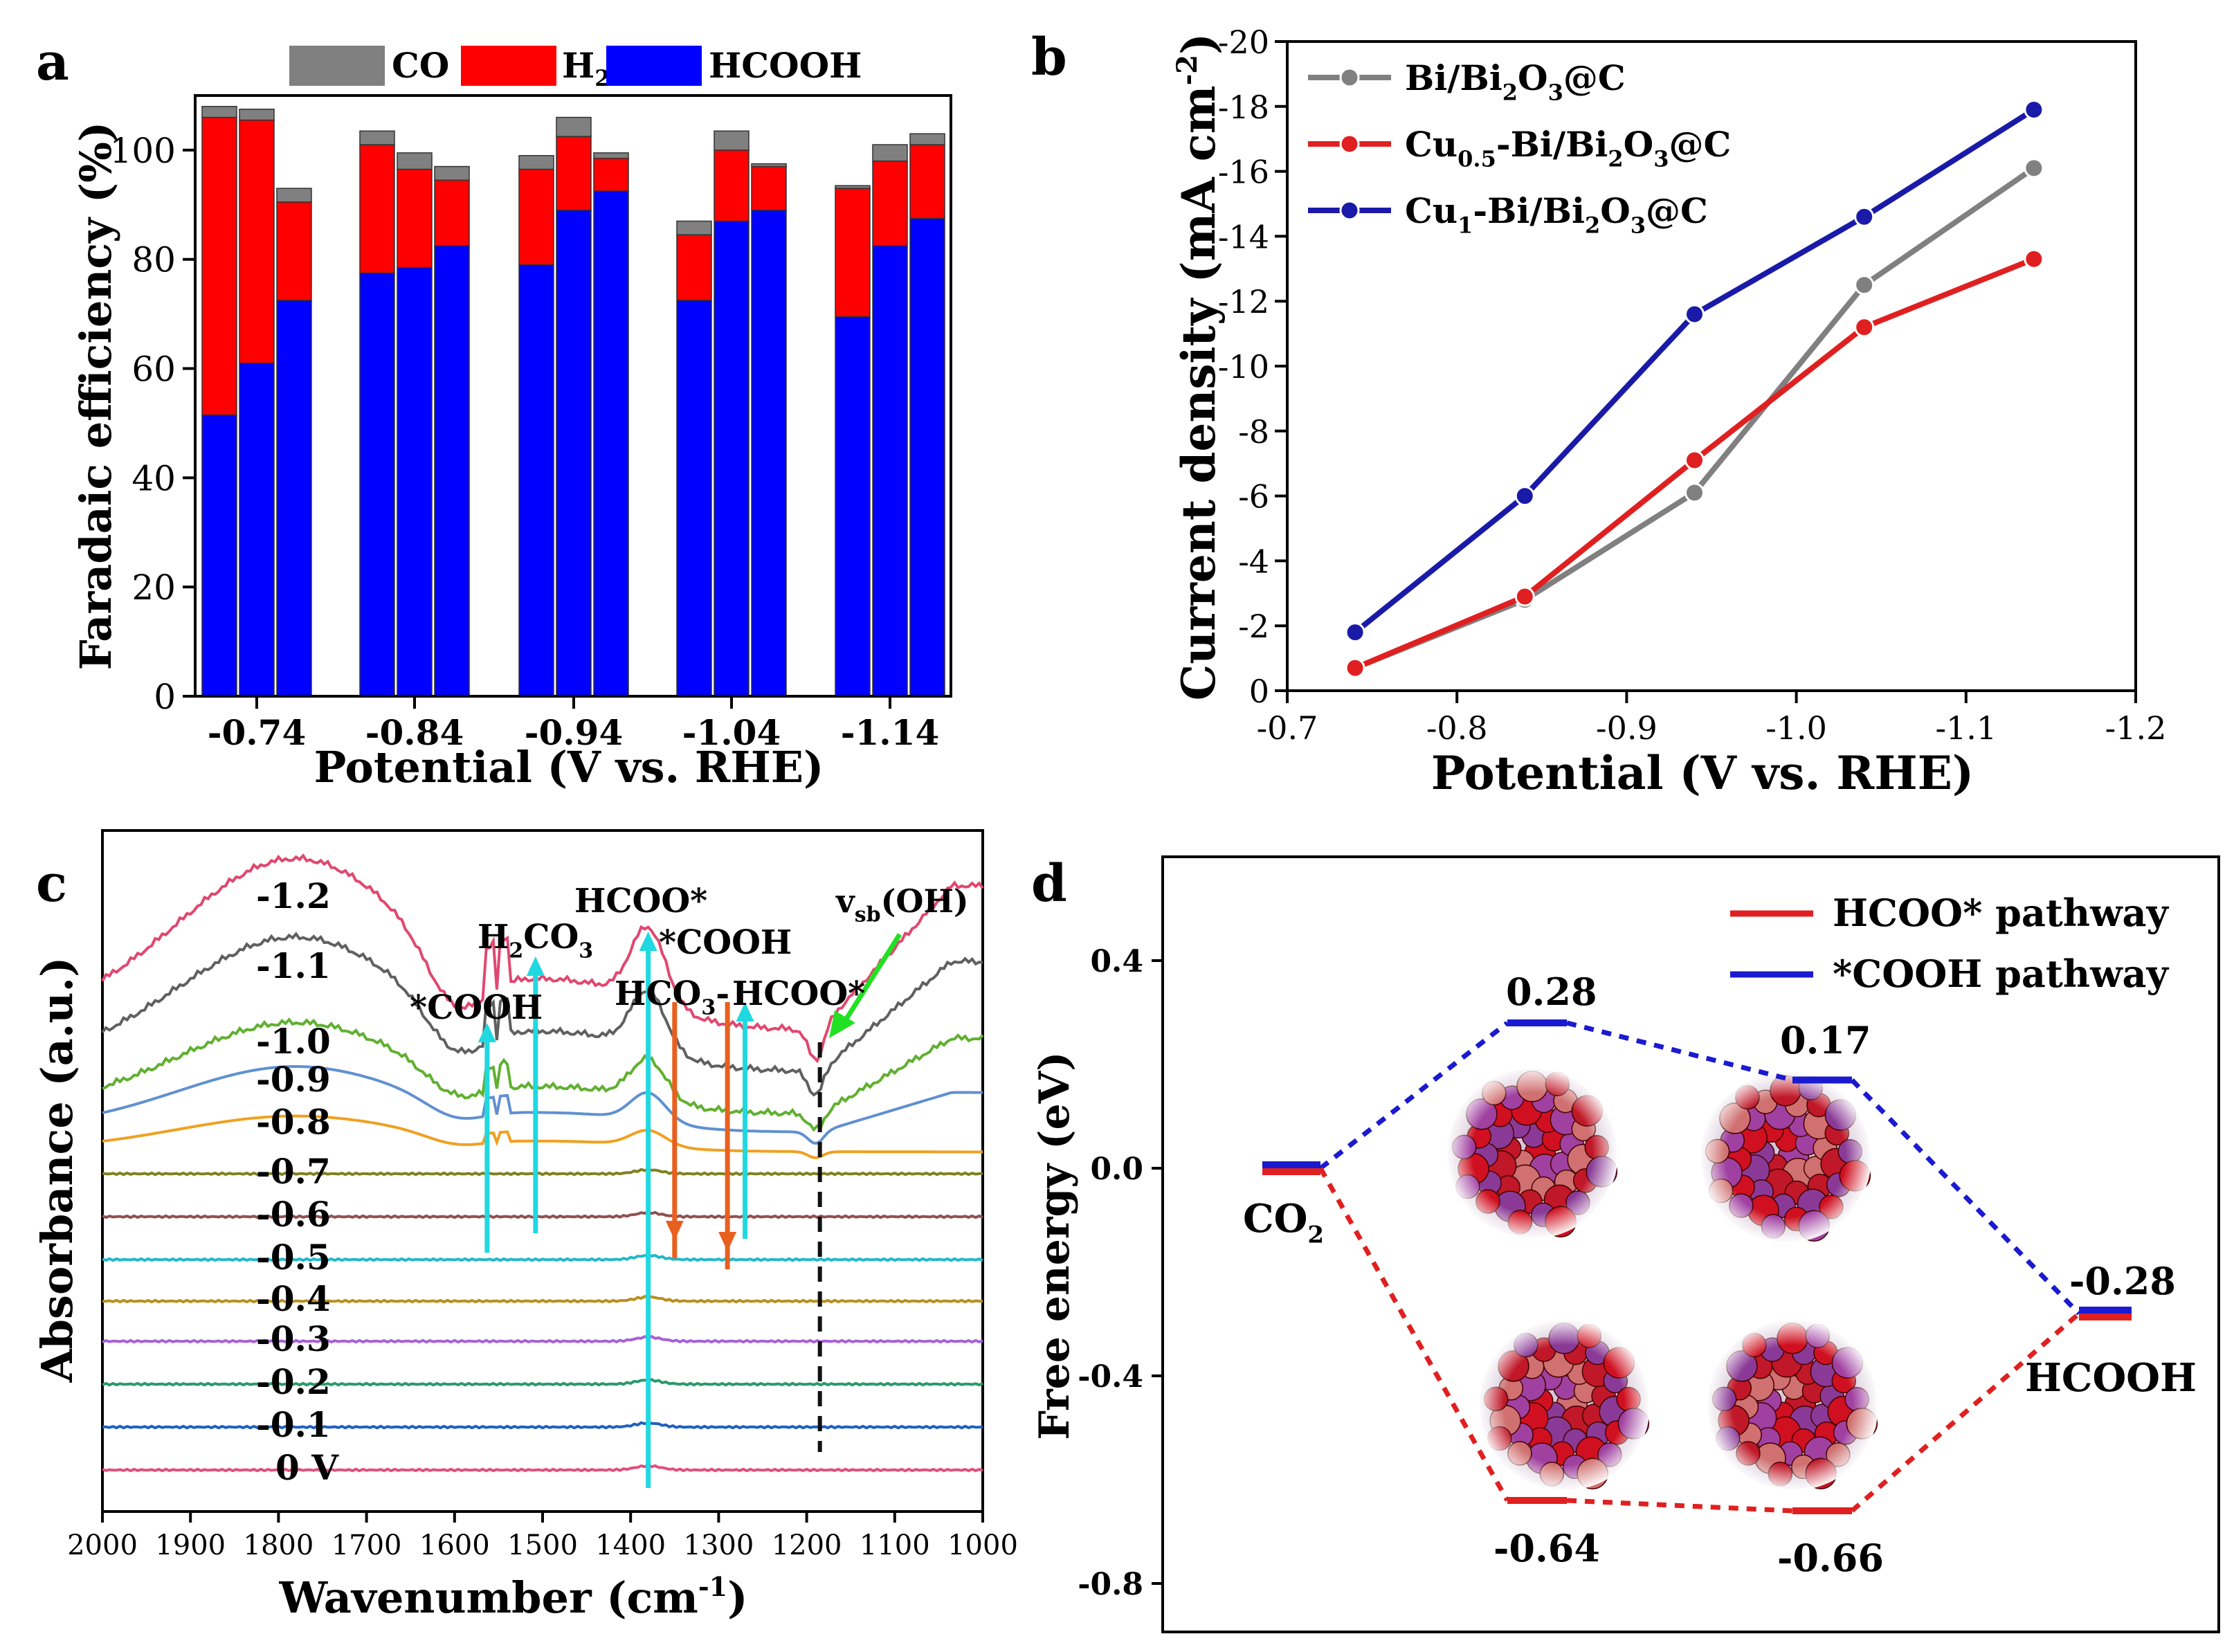 This screenshot has width=2234, height=1652. What do you see at coordinates (513, 1597) in the screenshot?
I see `panel-c-xlabel: Wavenumber (cm-1)` at bounding box center [513, 1597].